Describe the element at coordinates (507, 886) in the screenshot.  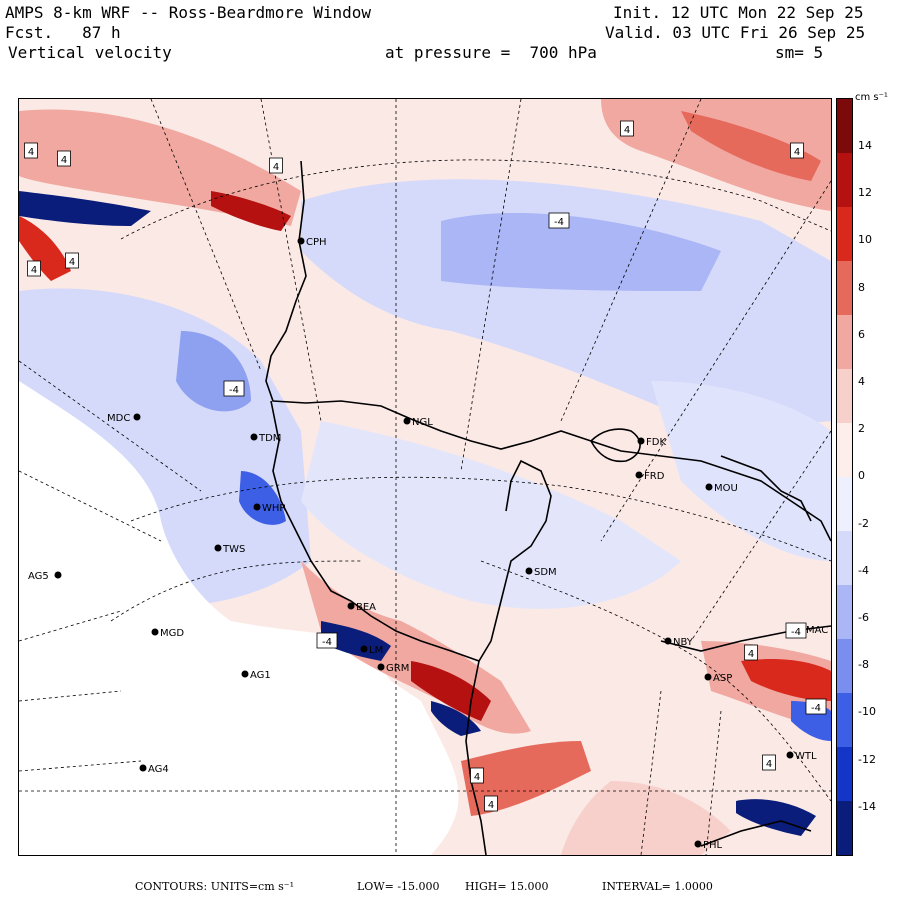
I see `footer-high: HIGH= 15.000` at that location.